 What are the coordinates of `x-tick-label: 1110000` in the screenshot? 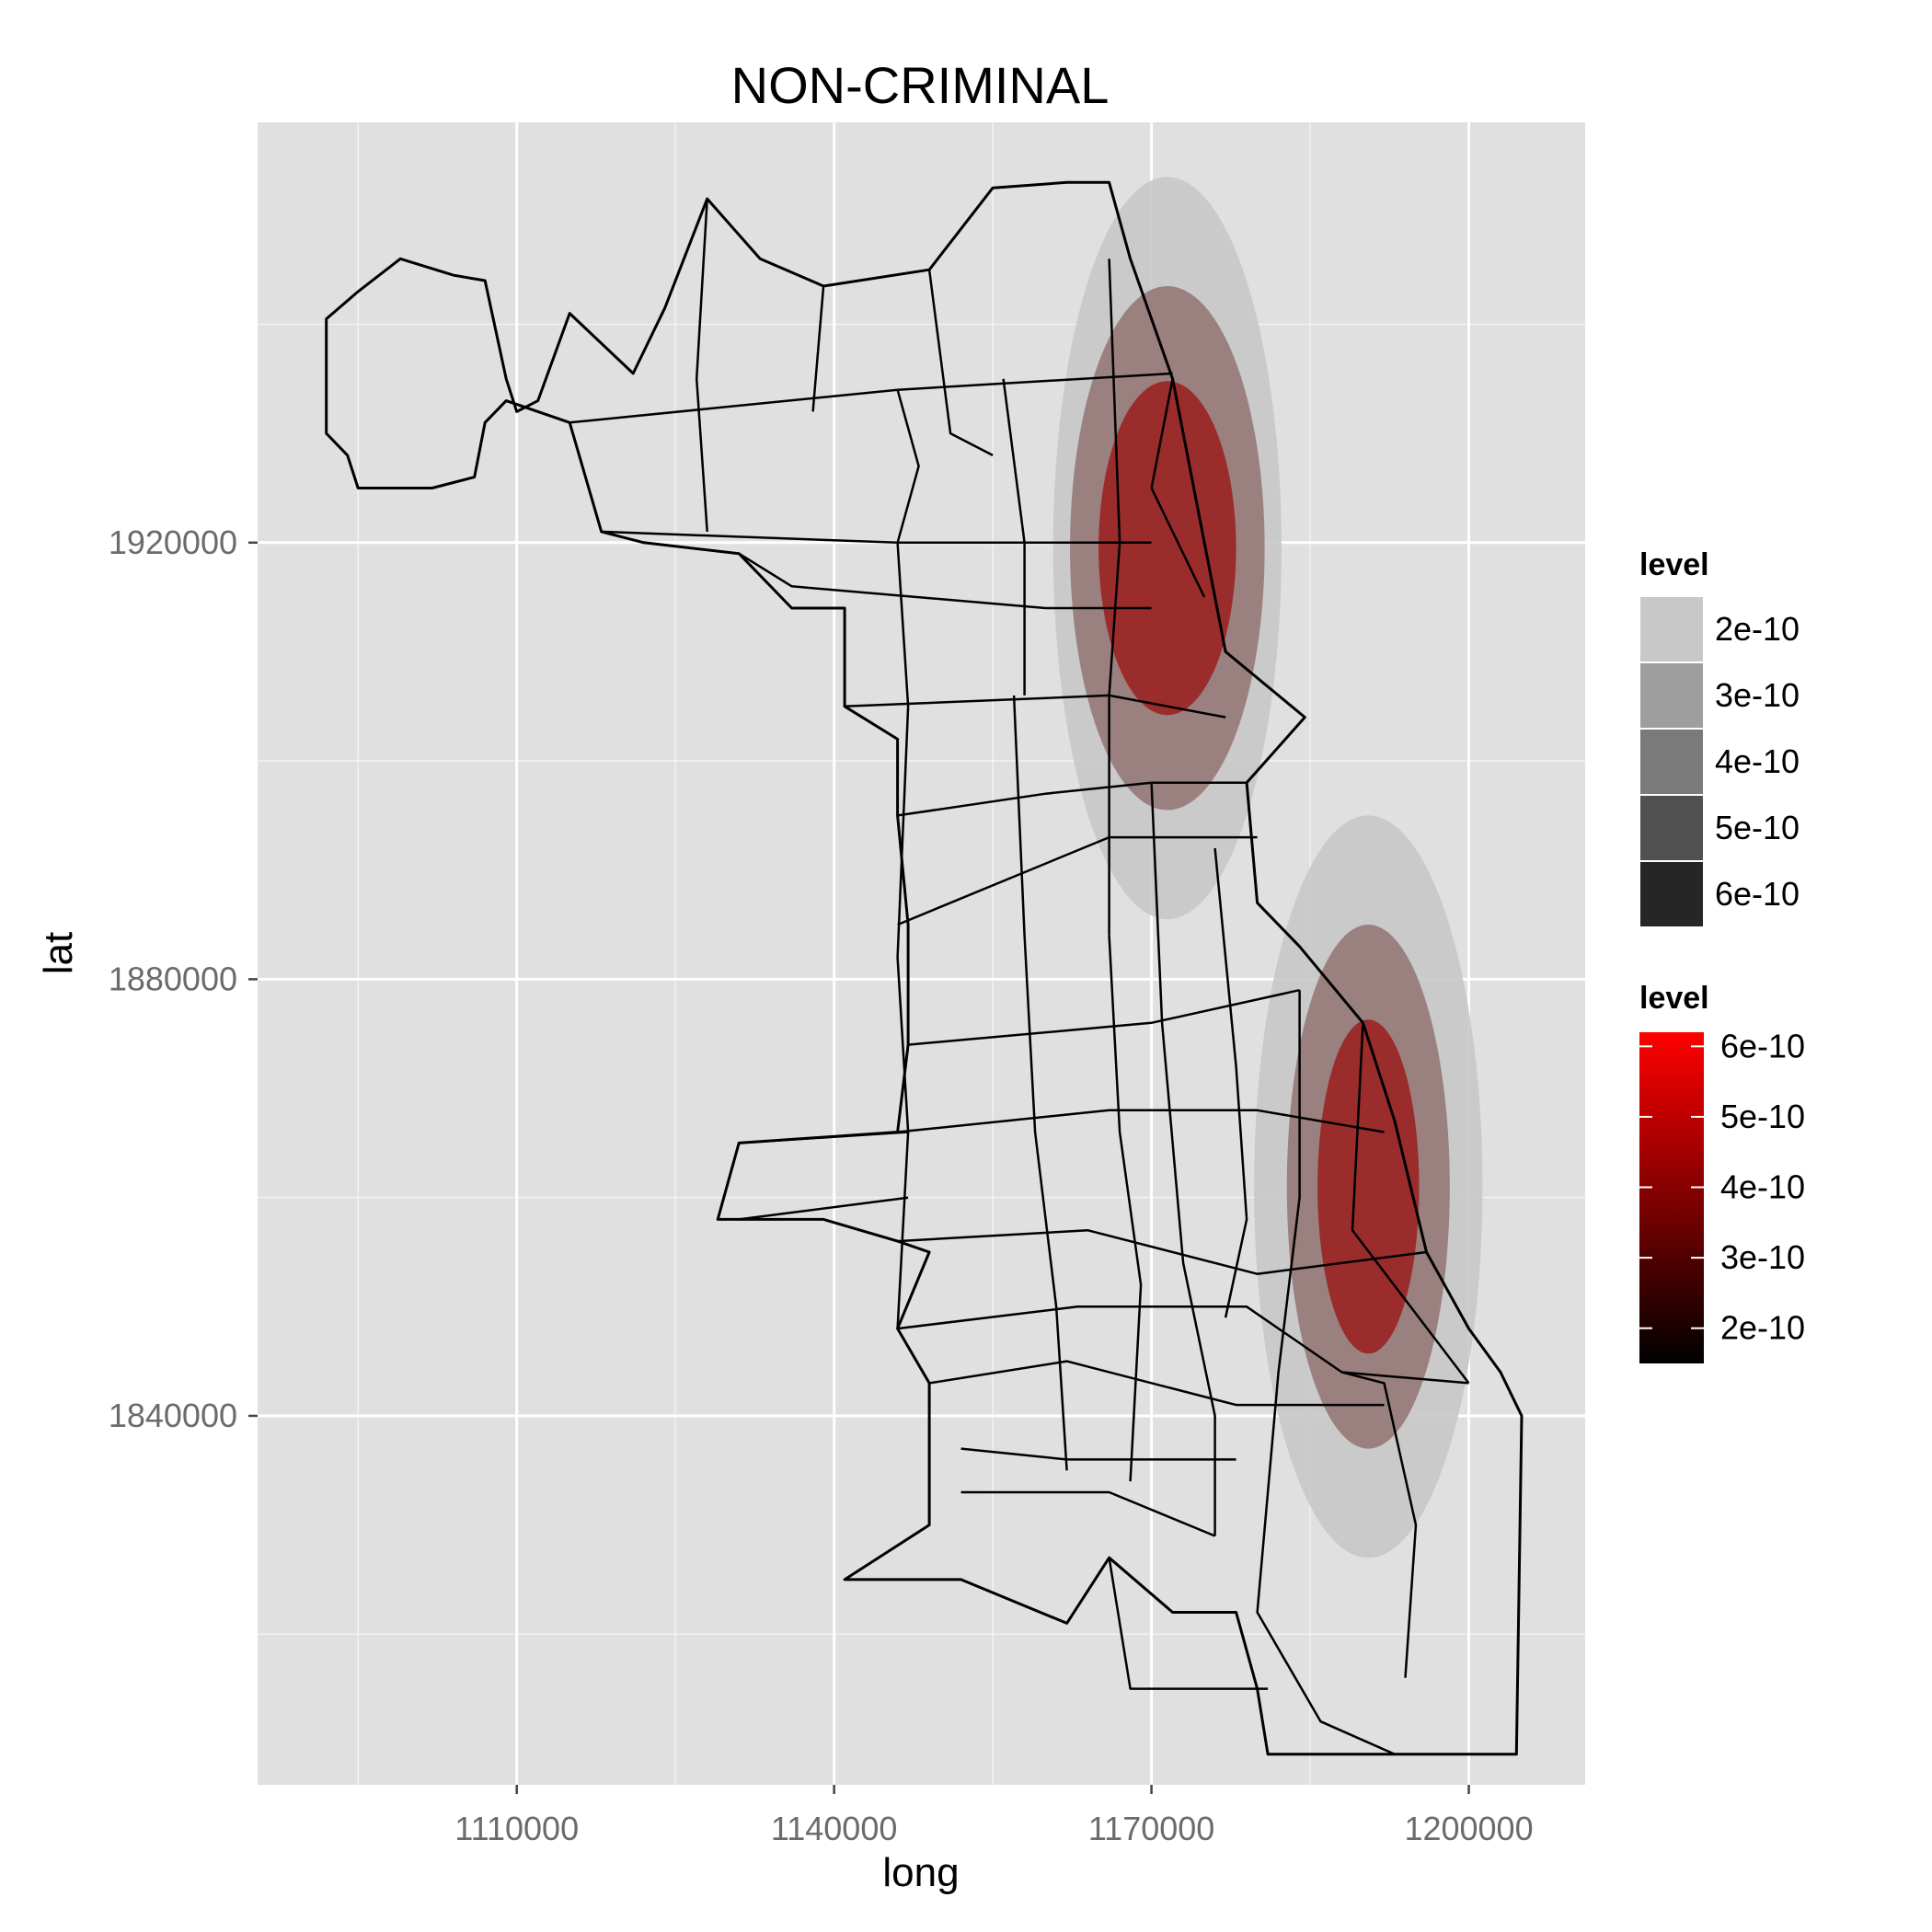 It's located at (516, 1828).